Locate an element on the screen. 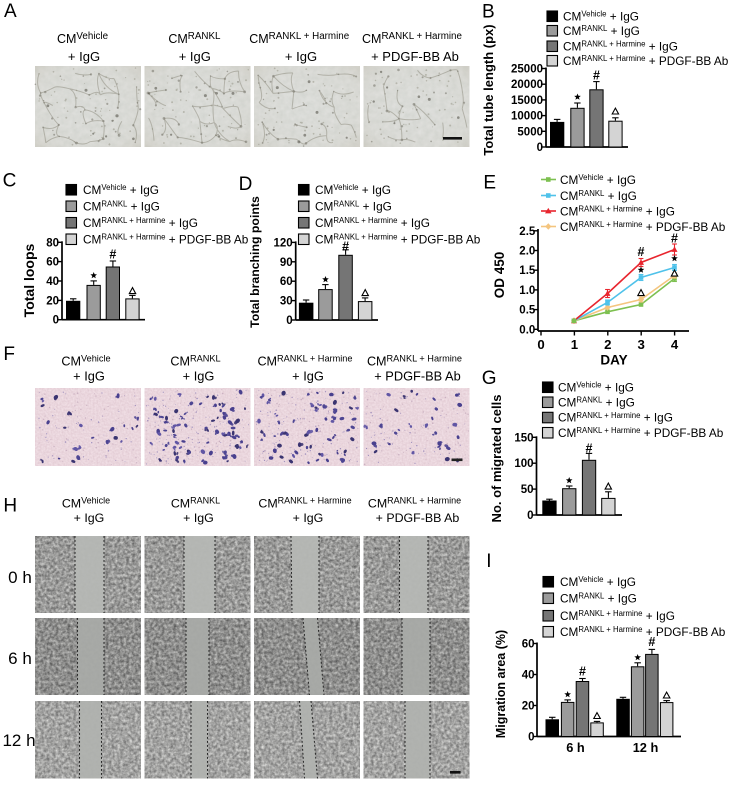 The height and width of the screenshot is (785, 730). svg-text: F is located at coordinates (9, 354).